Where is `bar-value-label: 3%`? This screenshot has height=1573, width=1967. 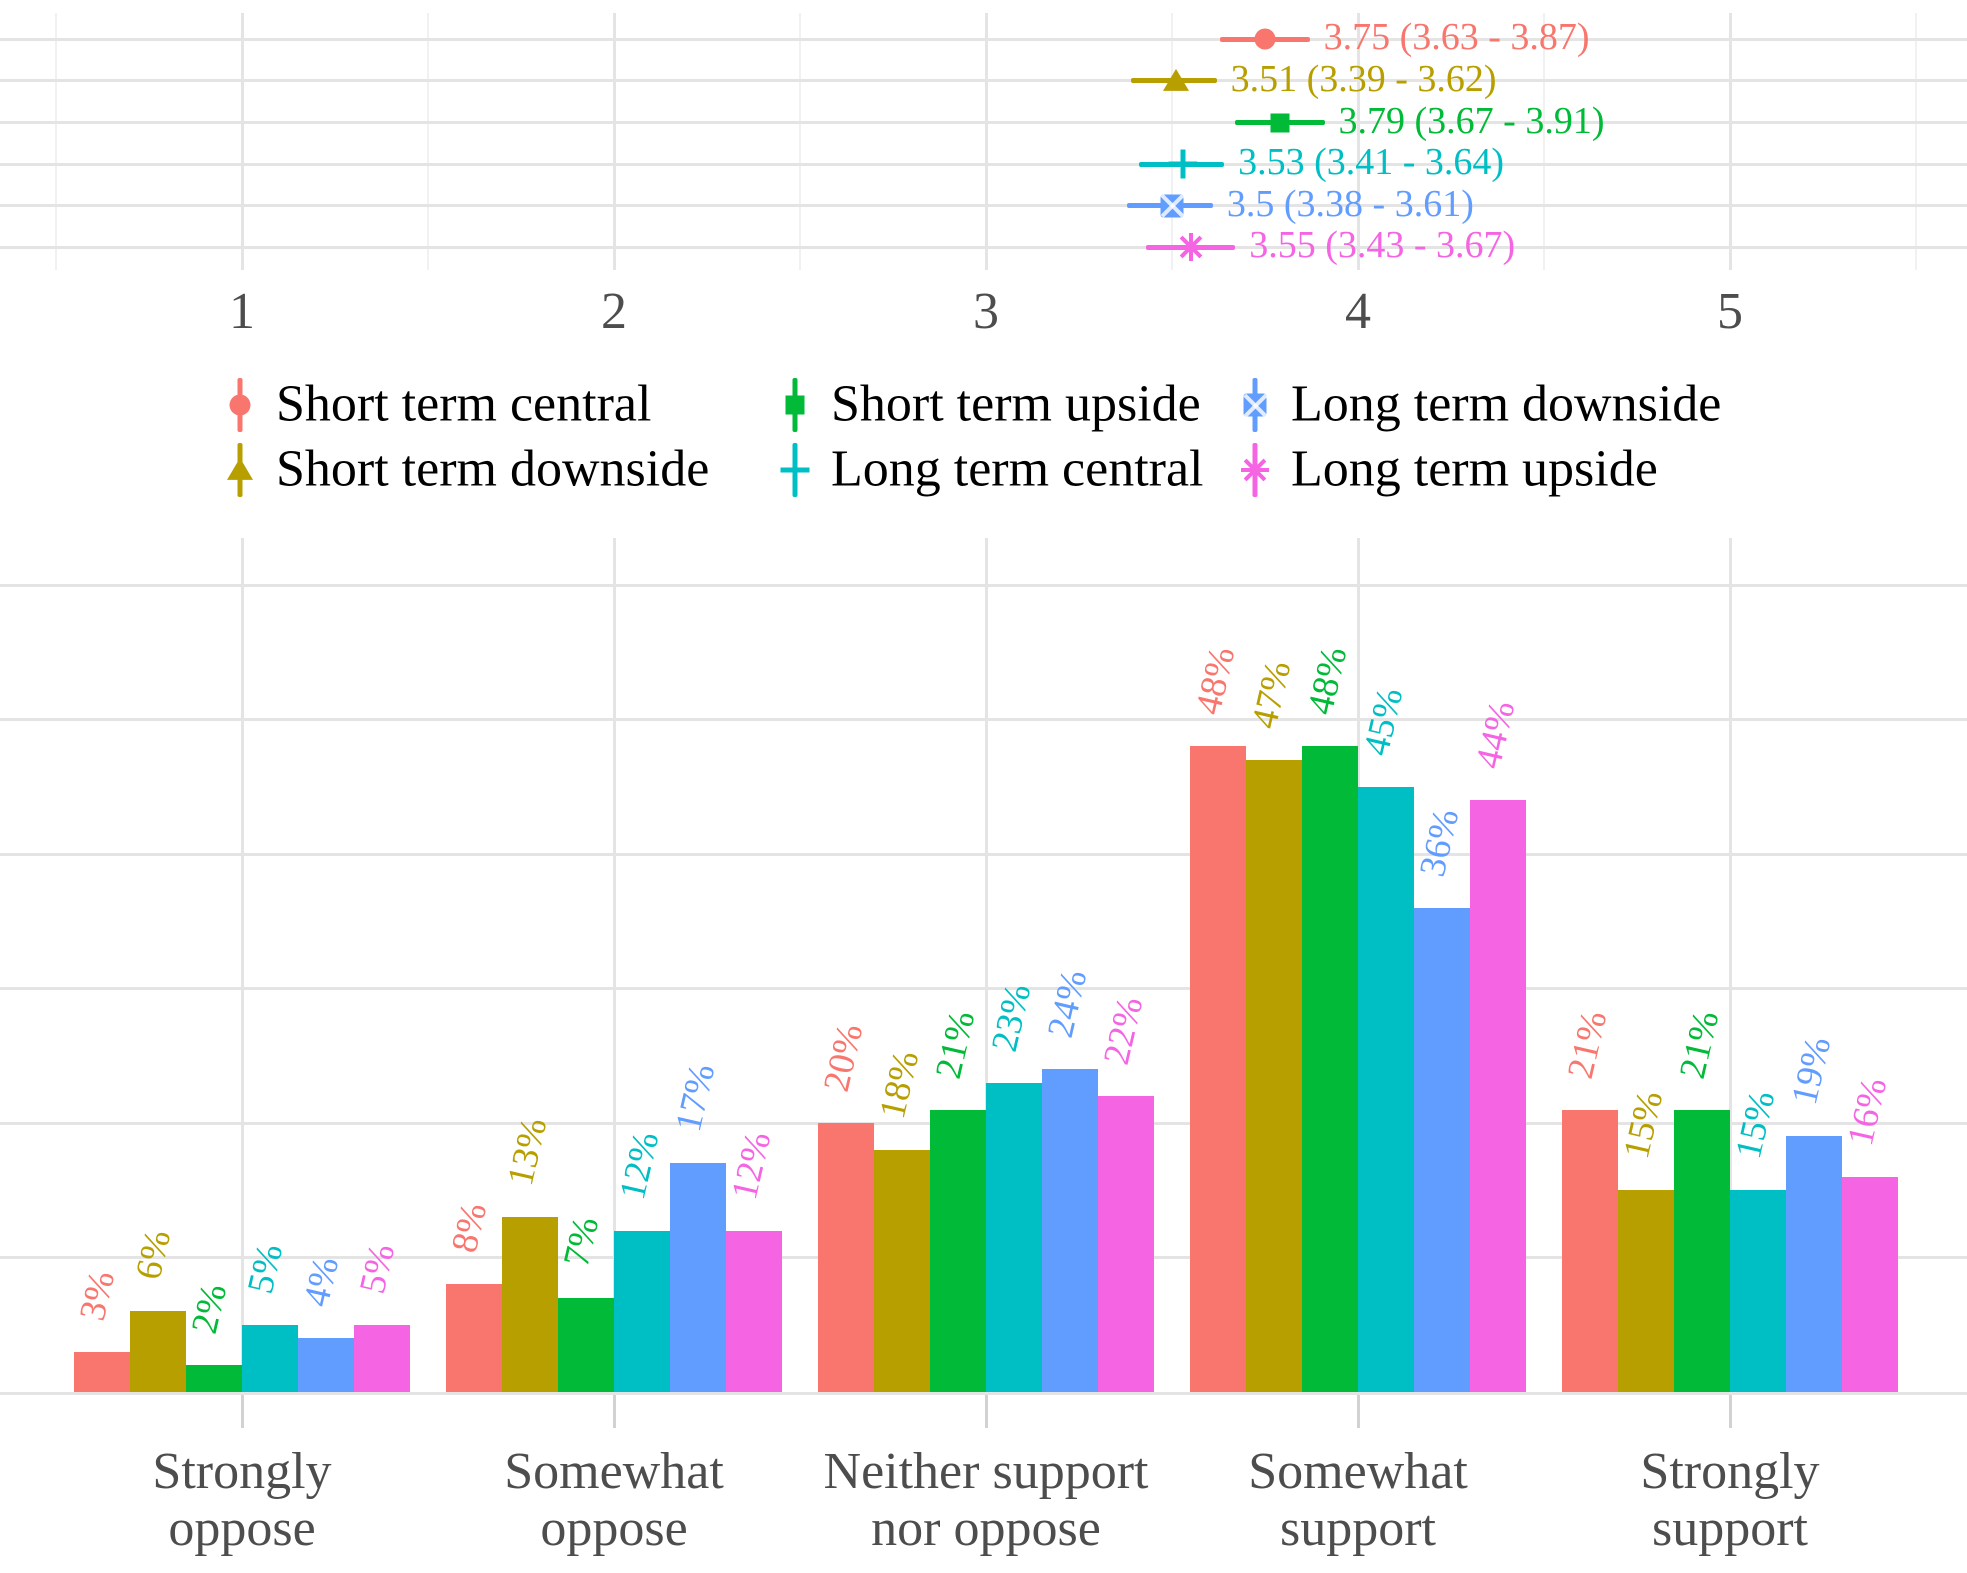 bar-value-label: 3% is located at coordinates (97, 1295).